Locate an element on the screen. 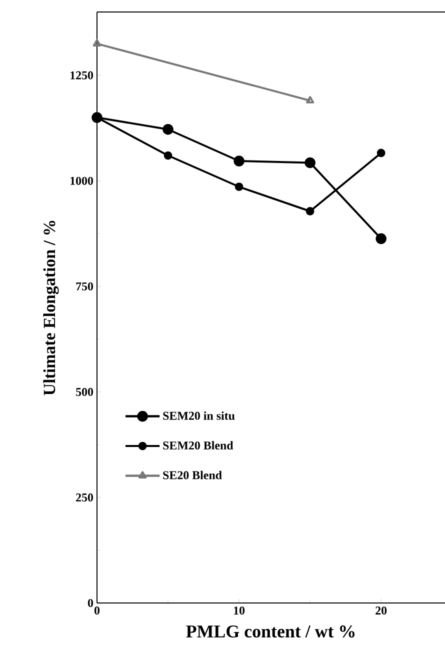  legend-label: SE20 Blend is located at coordinates (192, 475).